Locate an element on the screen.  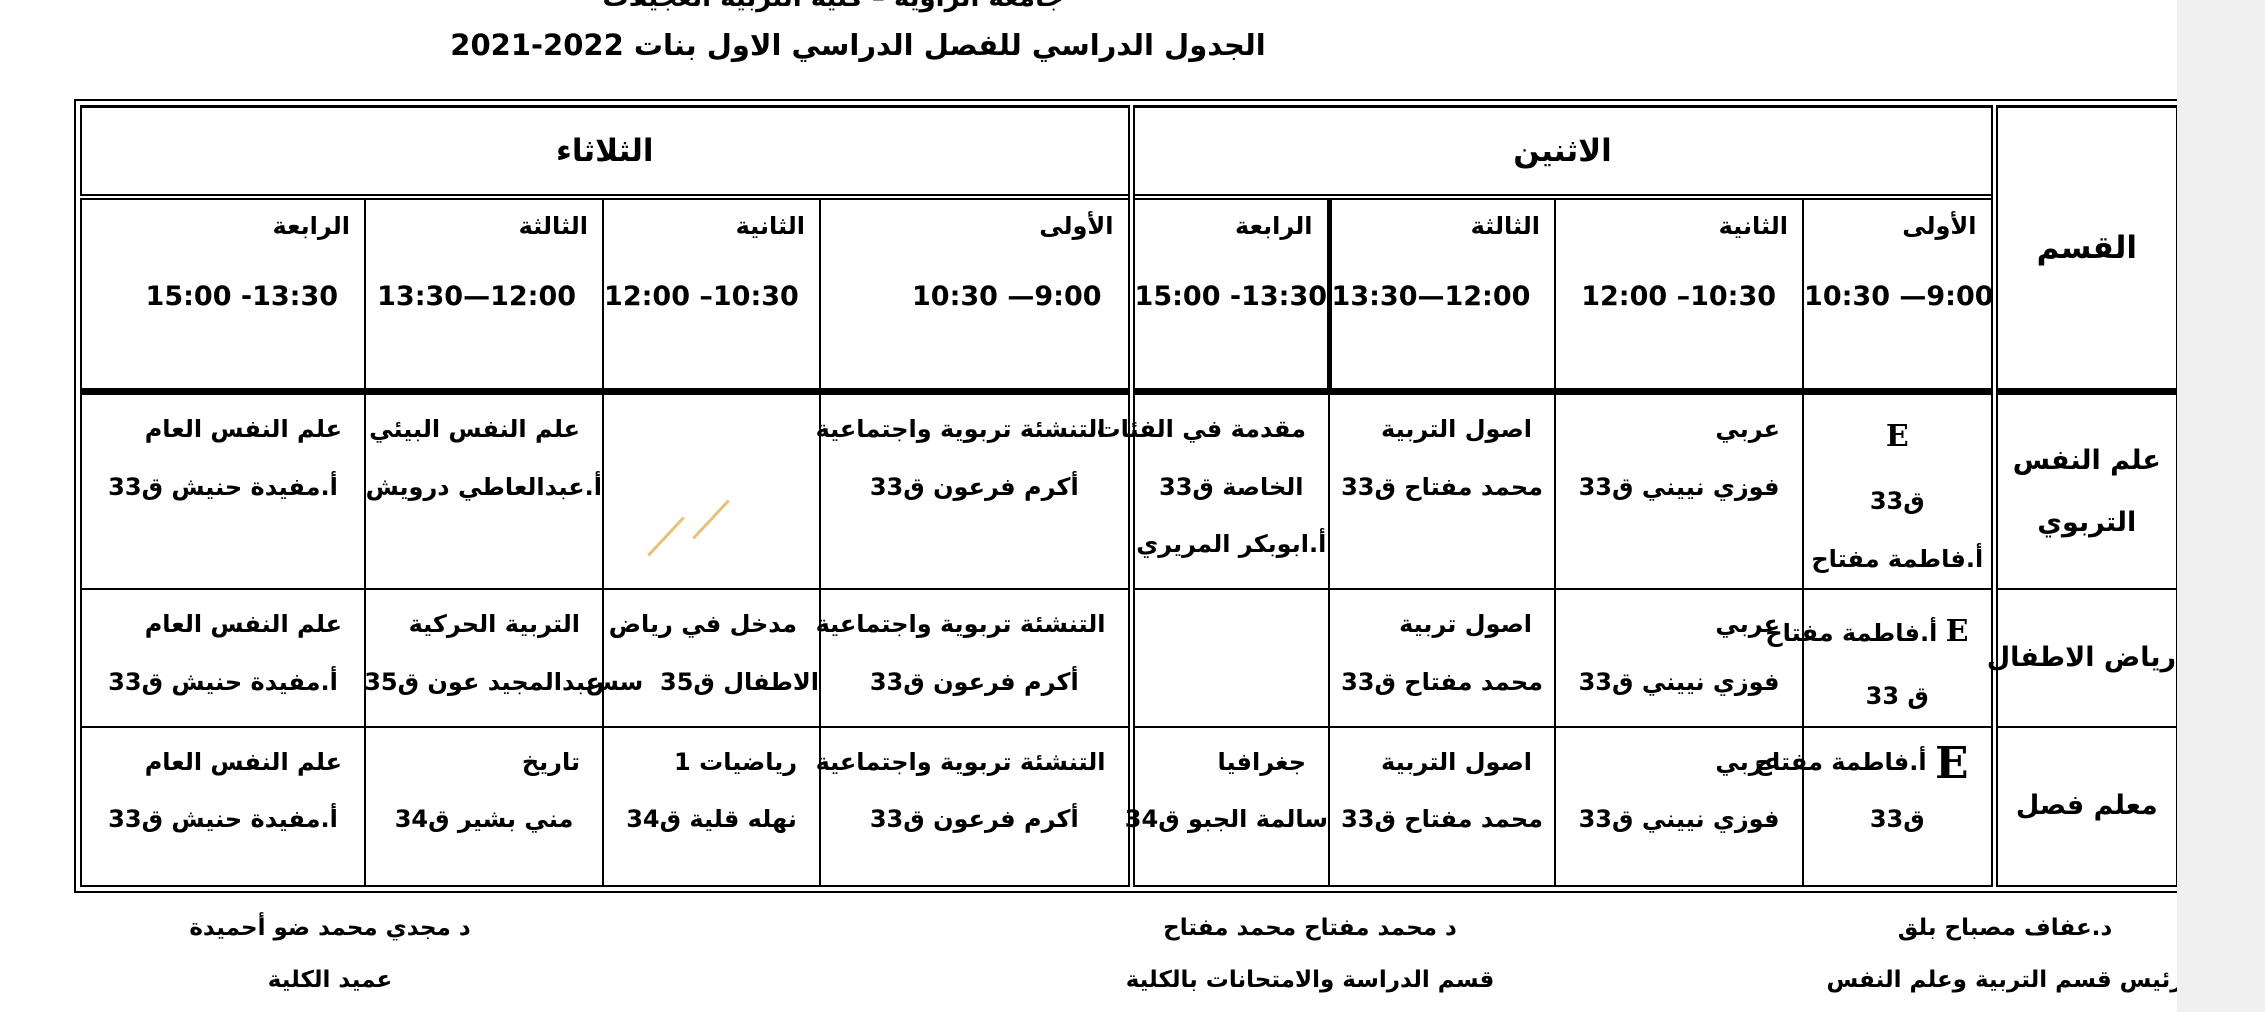
period-header-tue-4: الرابعة 15:00 -13:30 is located at coordinates (223, 295).